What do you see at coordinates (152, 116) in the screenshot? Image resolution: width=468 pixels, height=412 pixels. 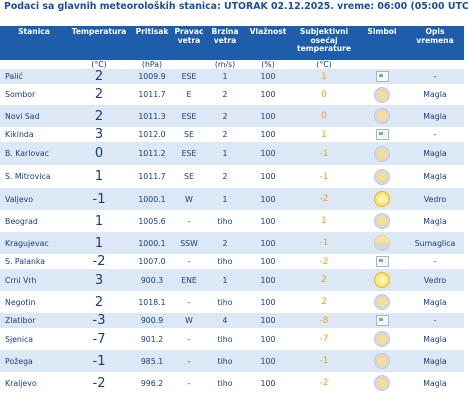 I see `pressure-value: 1011.3` at bounding box center [152, 116].